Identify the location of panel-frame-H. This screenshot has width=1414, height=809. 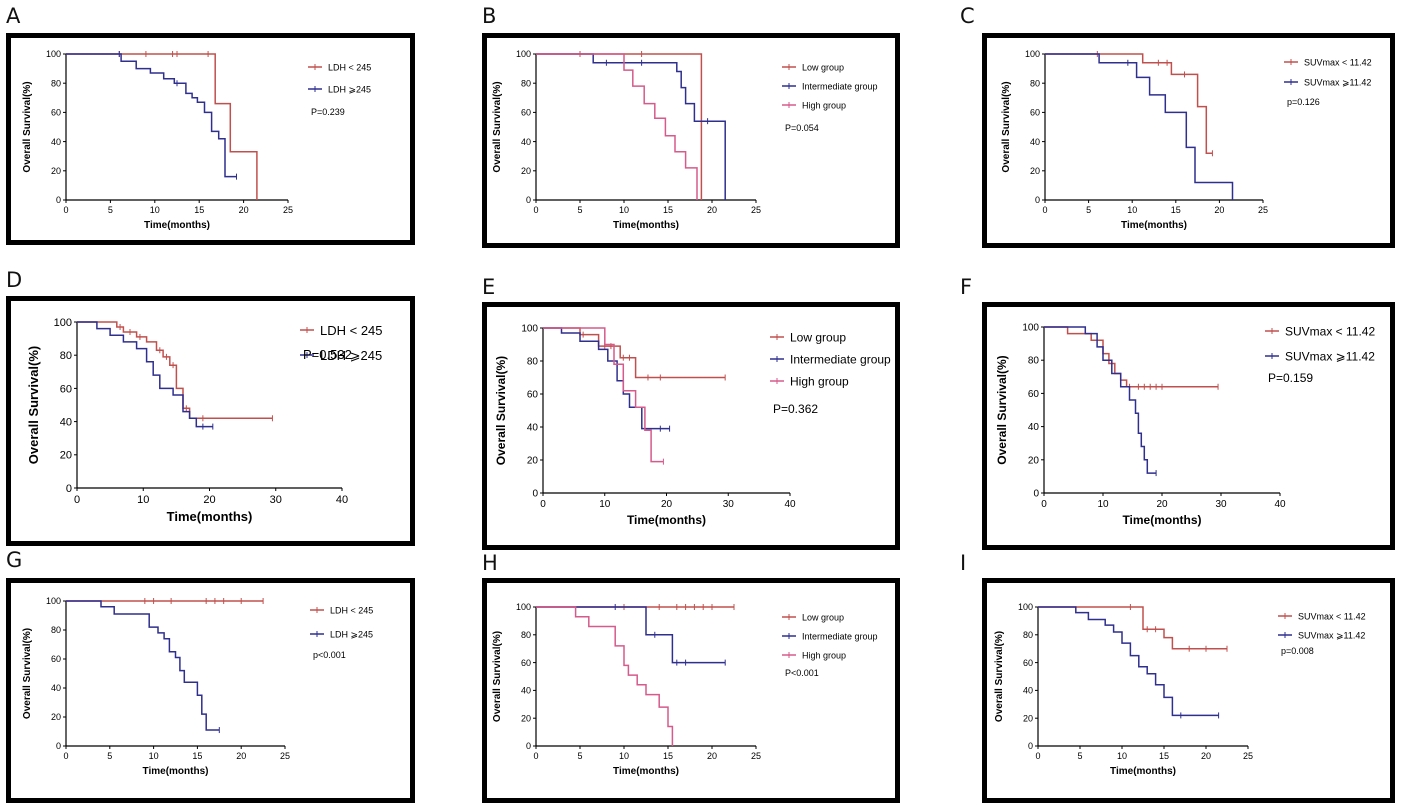
(691, 690).